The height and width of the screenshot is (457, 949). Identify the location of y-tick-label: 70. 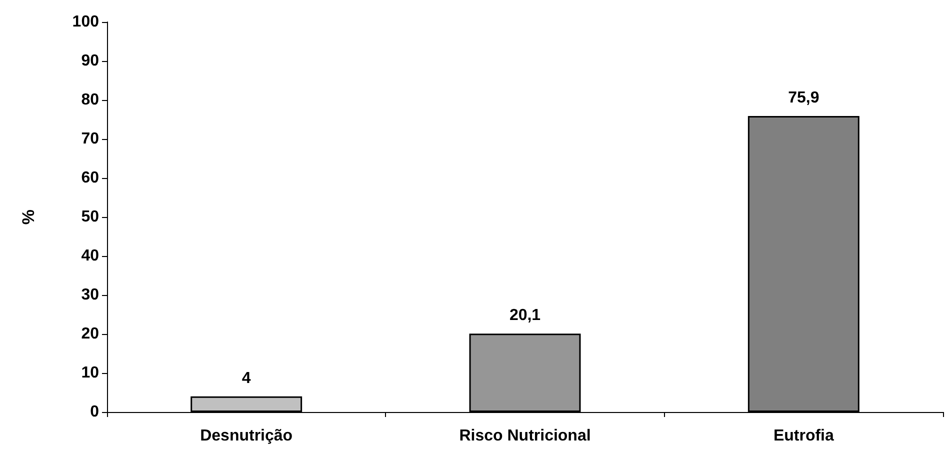
(90, 139).